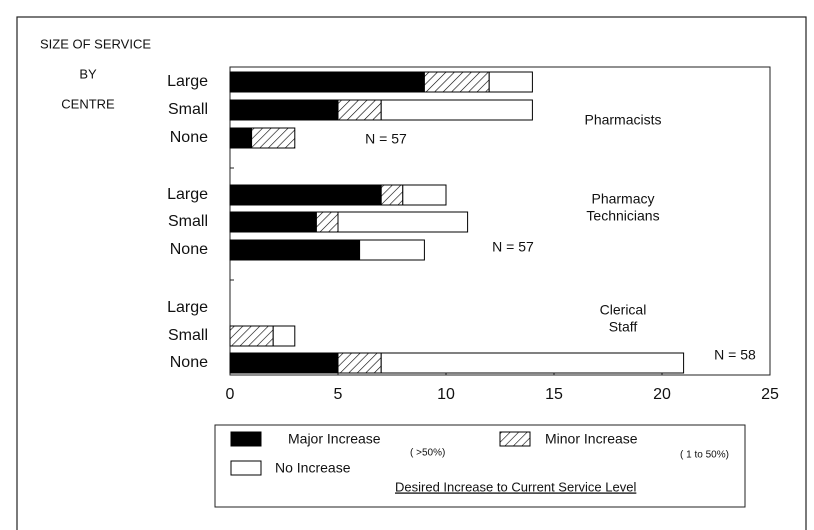 This screenshot has width=814, height=530. I want to click on legend-label: Major Increase, so click(334, 439).